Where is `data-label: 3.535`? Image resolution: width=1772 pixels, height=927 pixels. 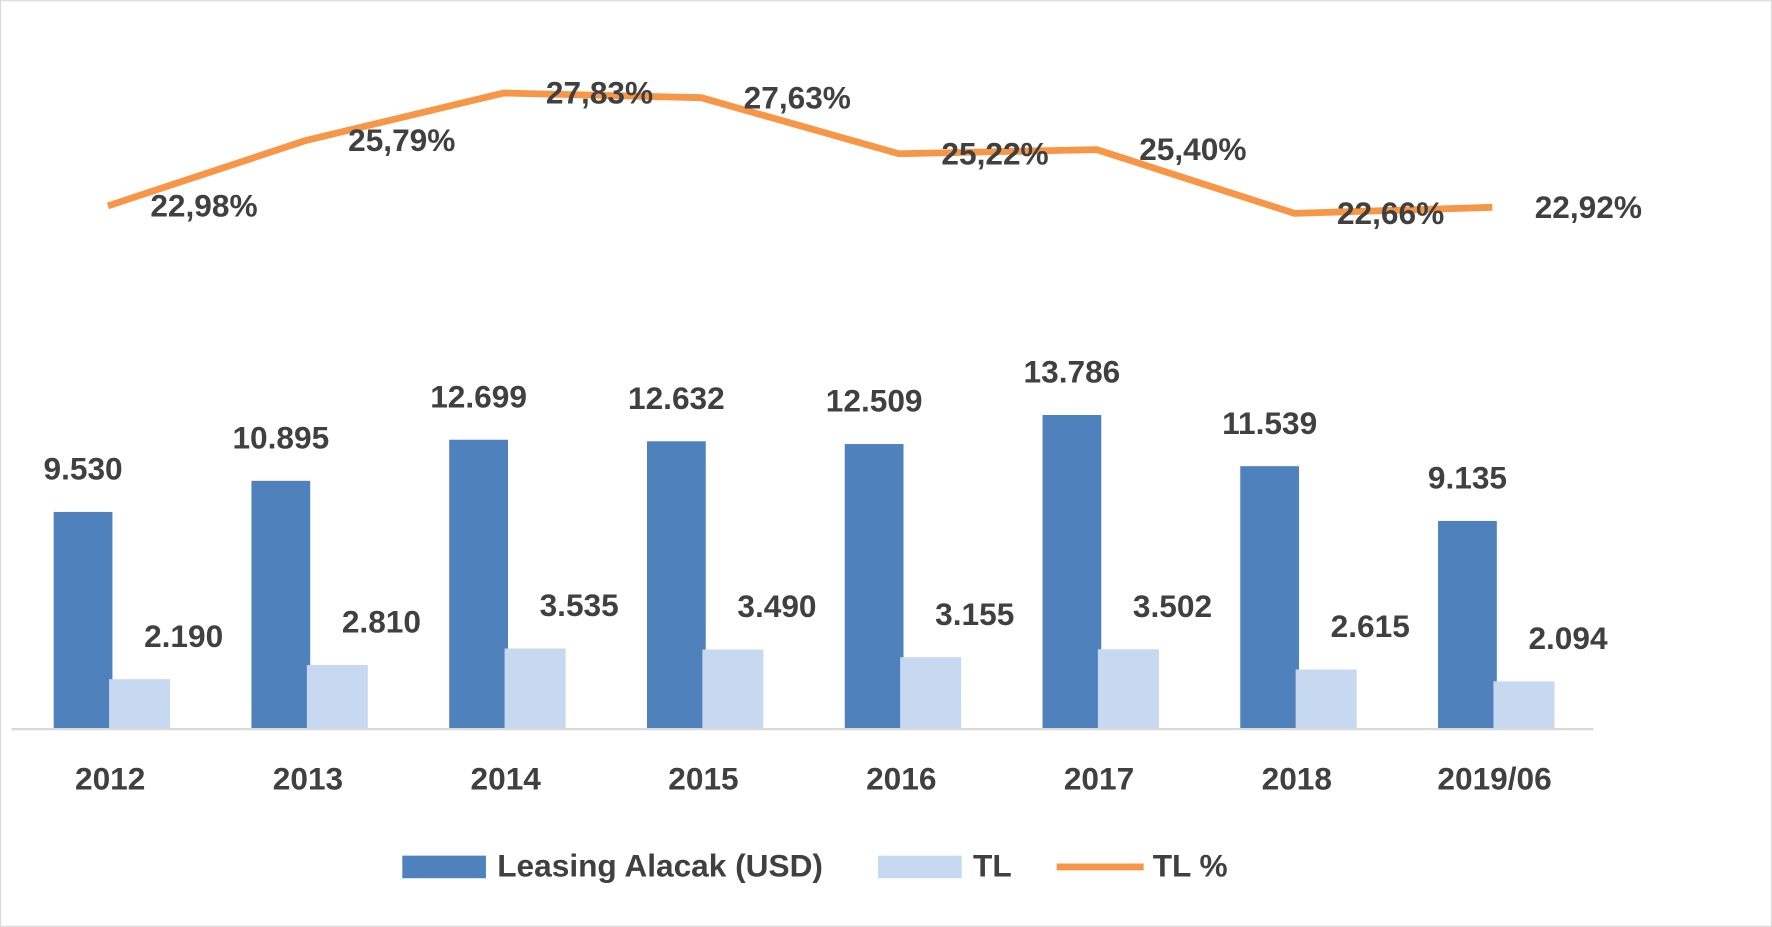
data-label: 3.535 is located at coordinates (579, 605).